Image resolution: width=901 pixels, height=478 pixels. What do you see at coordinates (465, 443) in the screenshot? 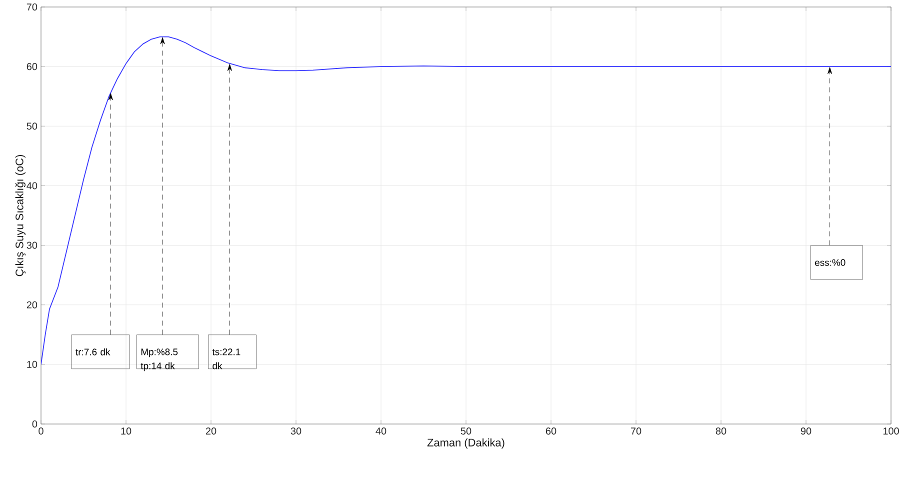
I see `x-axis-title: Zaman (Dakika)` at bounding box center [465, 443].